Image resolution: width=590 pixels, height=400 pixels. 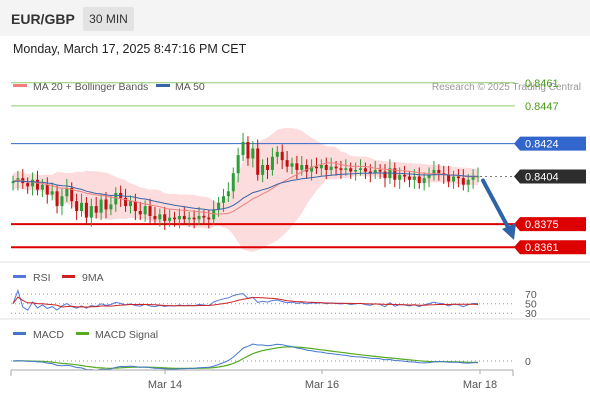 What do you see at coordinates (542, 225) in the screenshot?
I see `level-label-support: 0.8375` at bounding box center [542, 225].